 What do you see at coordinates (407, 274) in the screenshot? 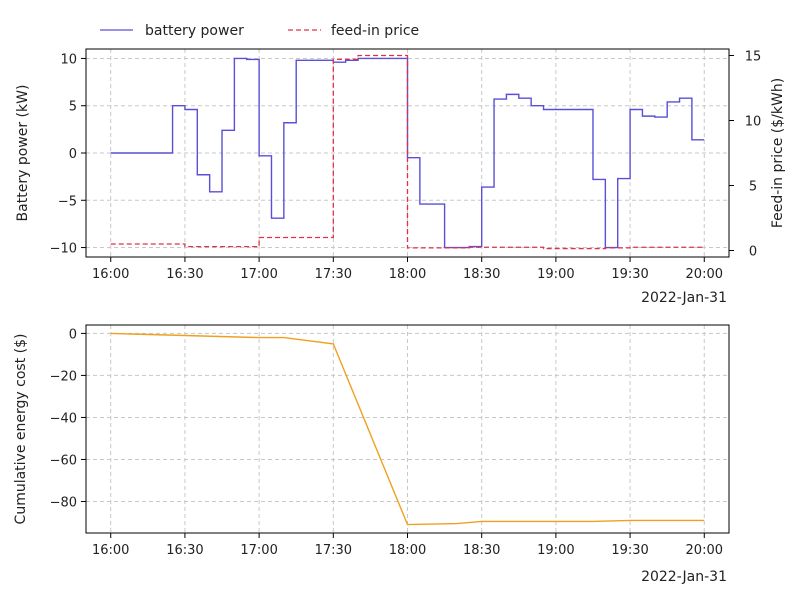
I see `power-chart-x-tick-label-4: 18:00` at bounding box center [407, 274].